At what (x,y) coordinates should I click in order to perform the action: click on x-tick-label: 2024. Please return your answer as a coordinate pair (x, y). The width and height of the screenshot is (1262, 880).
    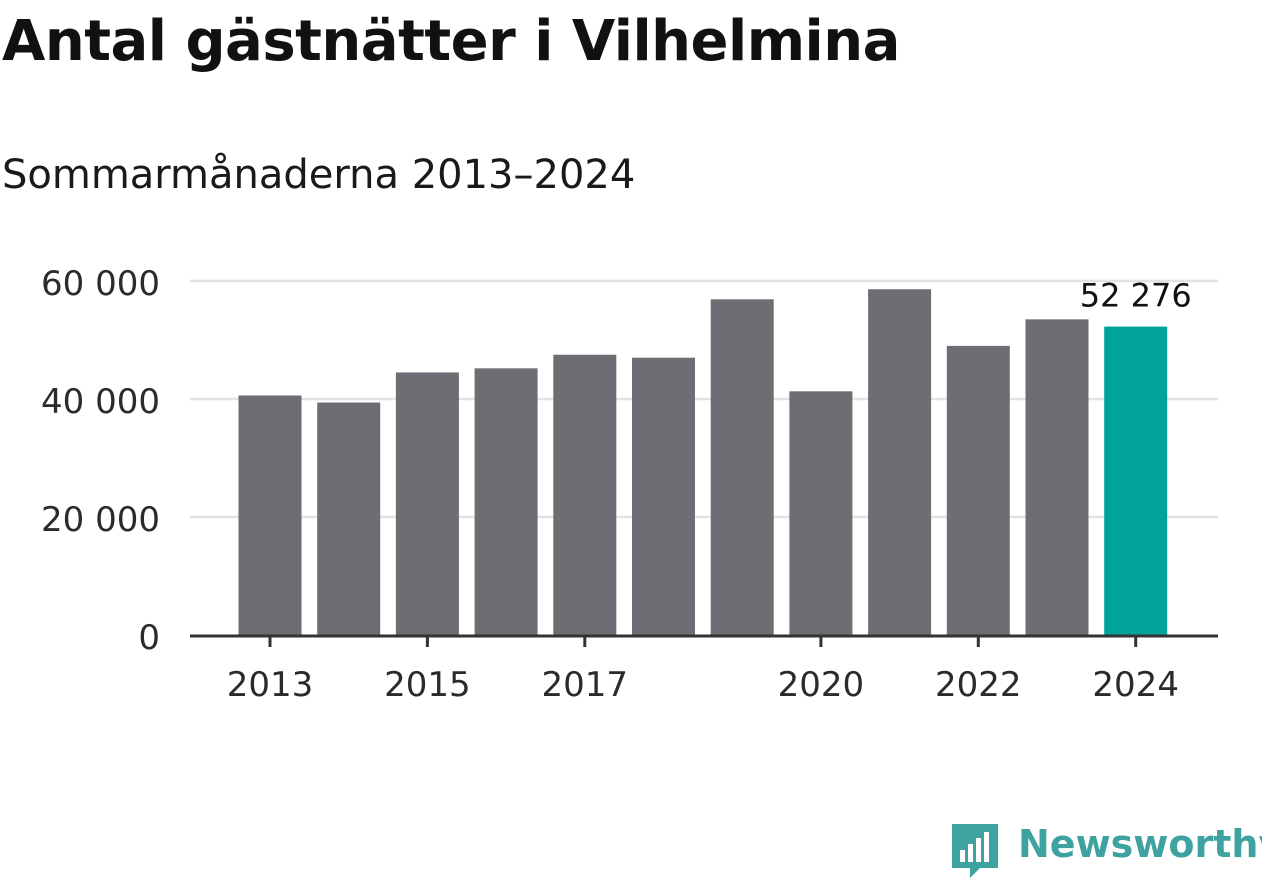
    Looking at the image, I should click on (1135, 685).